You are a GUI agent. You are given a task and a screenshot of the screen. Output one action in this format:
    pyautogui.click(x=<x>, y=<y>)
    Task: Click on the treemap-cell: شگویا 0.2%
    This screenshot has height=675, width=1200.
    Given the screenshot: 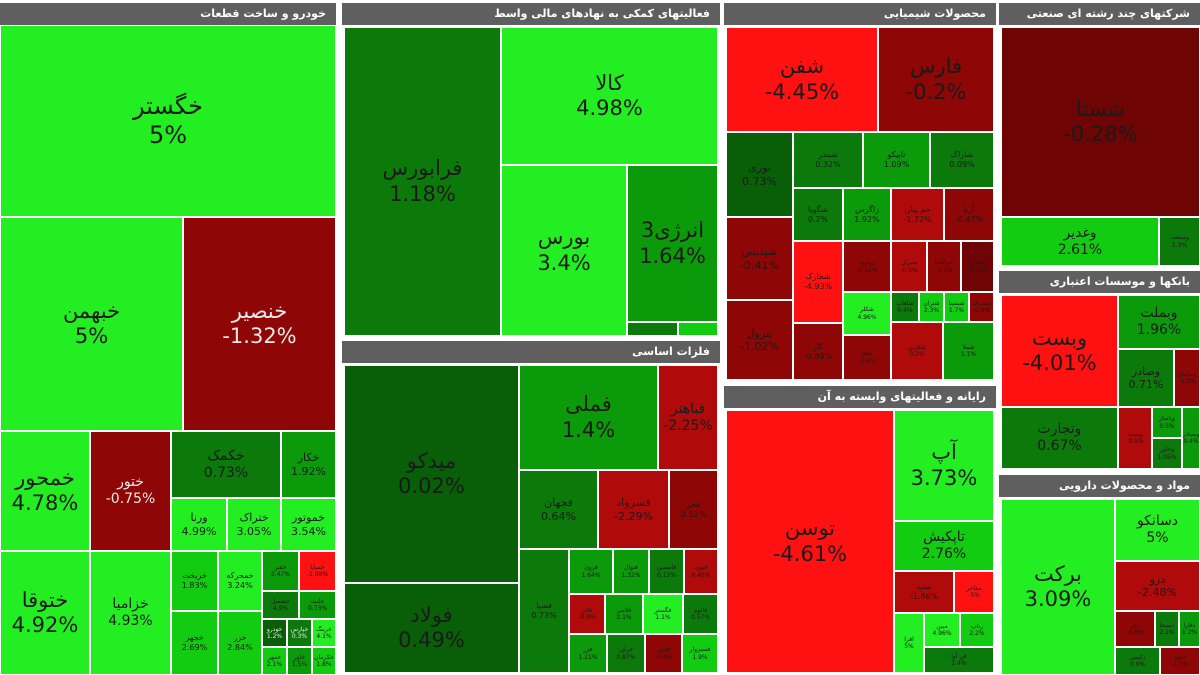 What is the action you would take?
    pyautogui.click(x=818, y=214)
    